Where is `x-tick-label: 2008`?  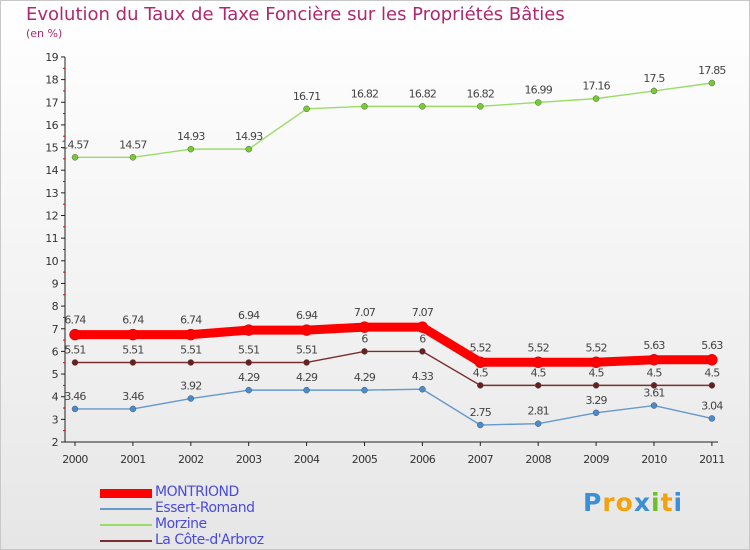 x-tick-label: 2008 is located at coordinates (538, 459).